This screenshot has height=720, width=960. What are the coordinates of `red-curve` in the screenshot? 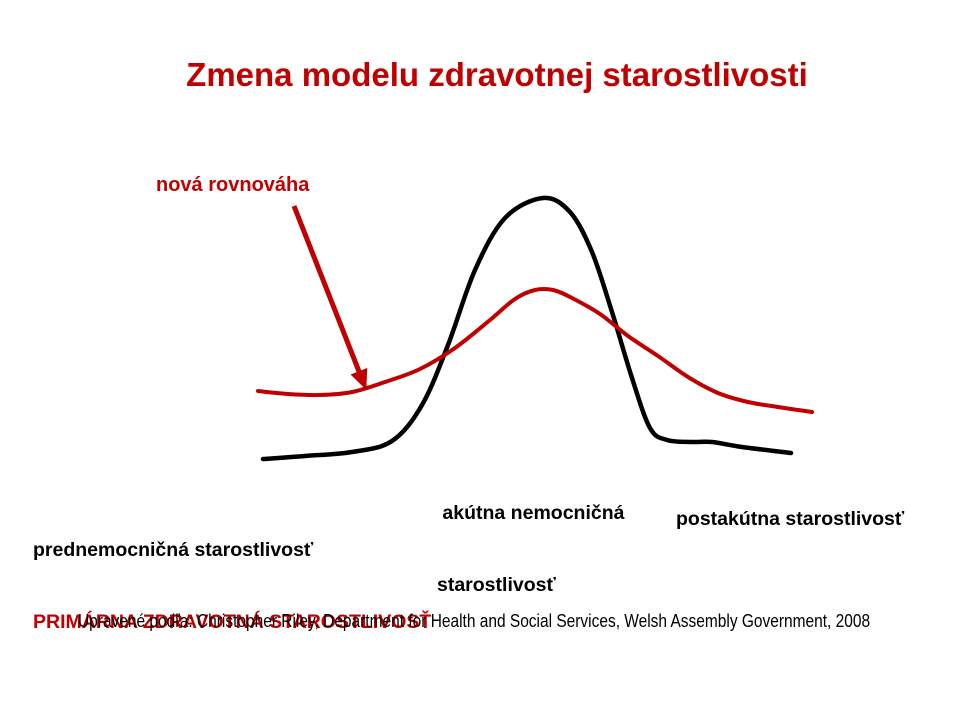 It's located at (535, 350).